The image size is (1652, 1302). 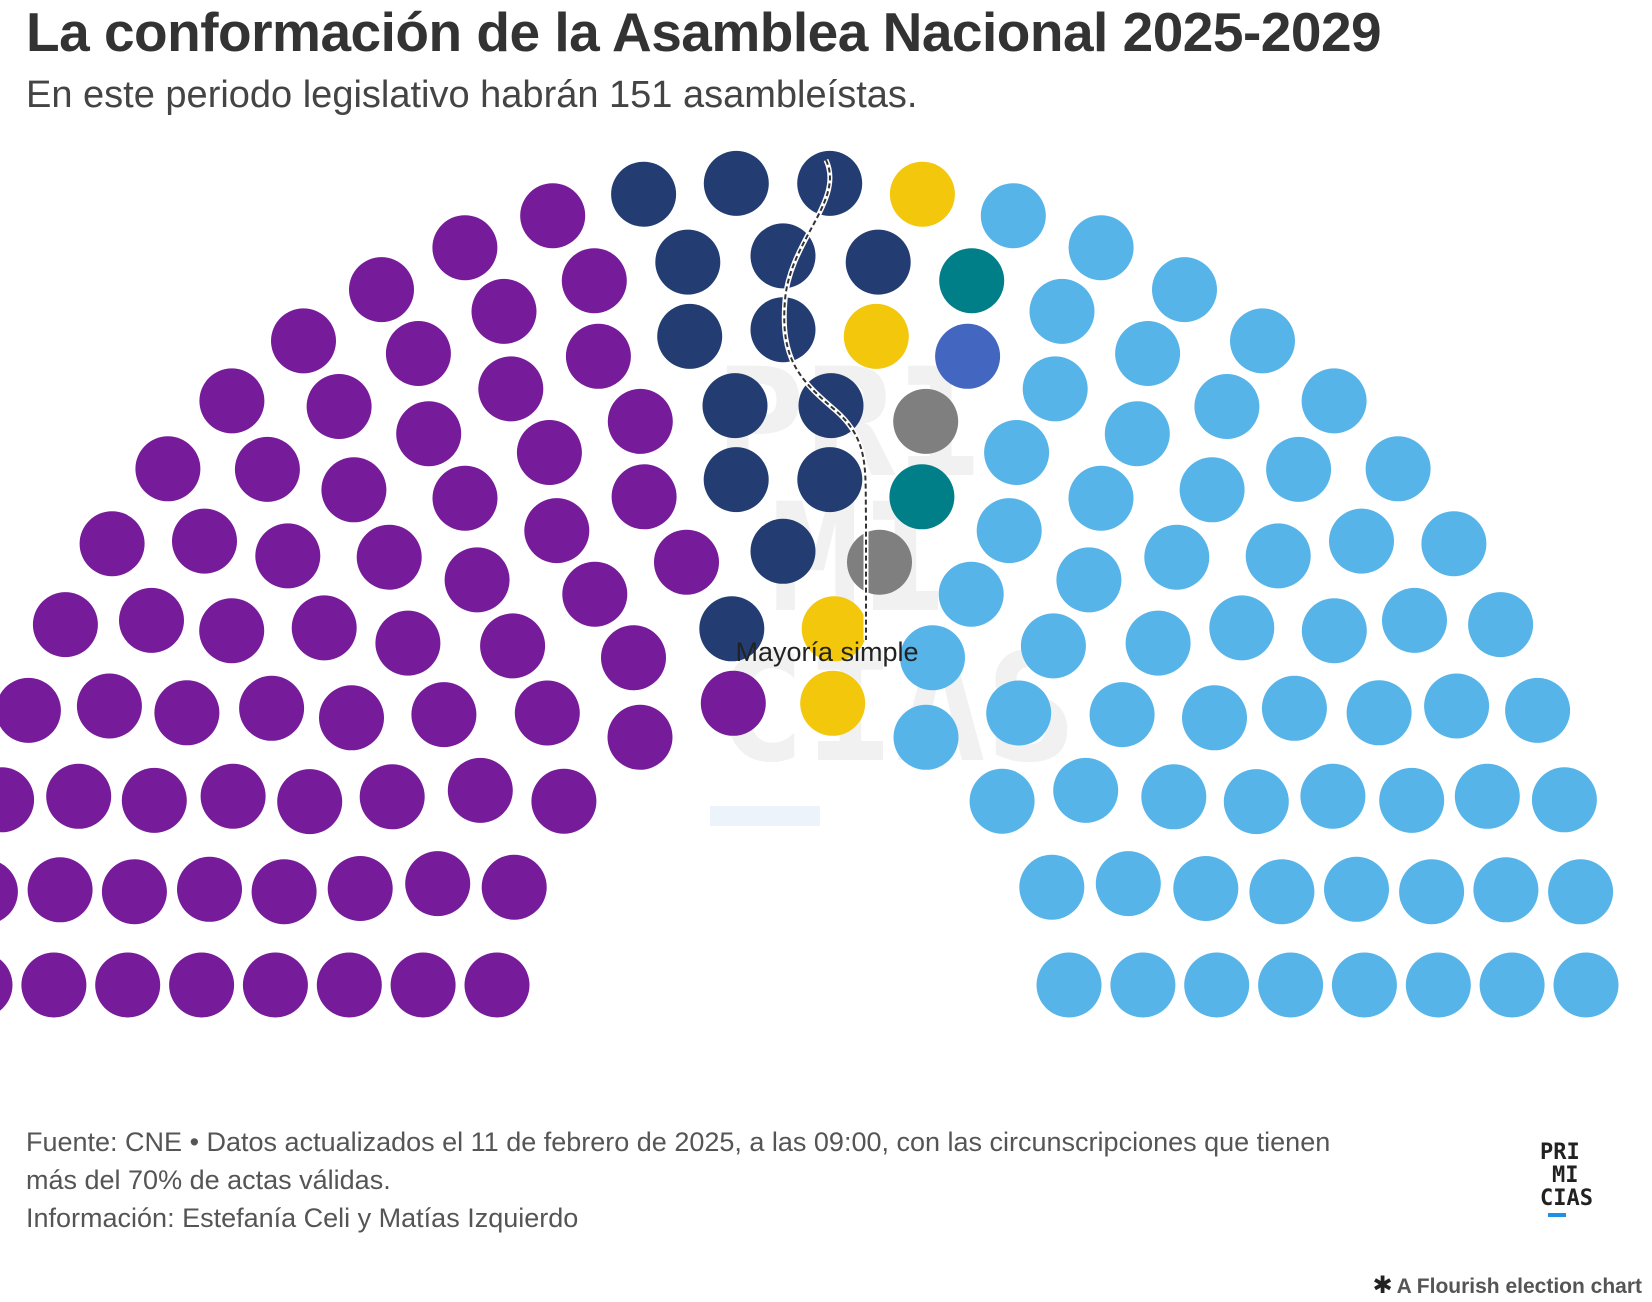 What do you see at coordinates (1519, 1286) in the screenshot?
I see `flourish-credit-text: A Flourish election chart` at bounding box center [1519, 1286].